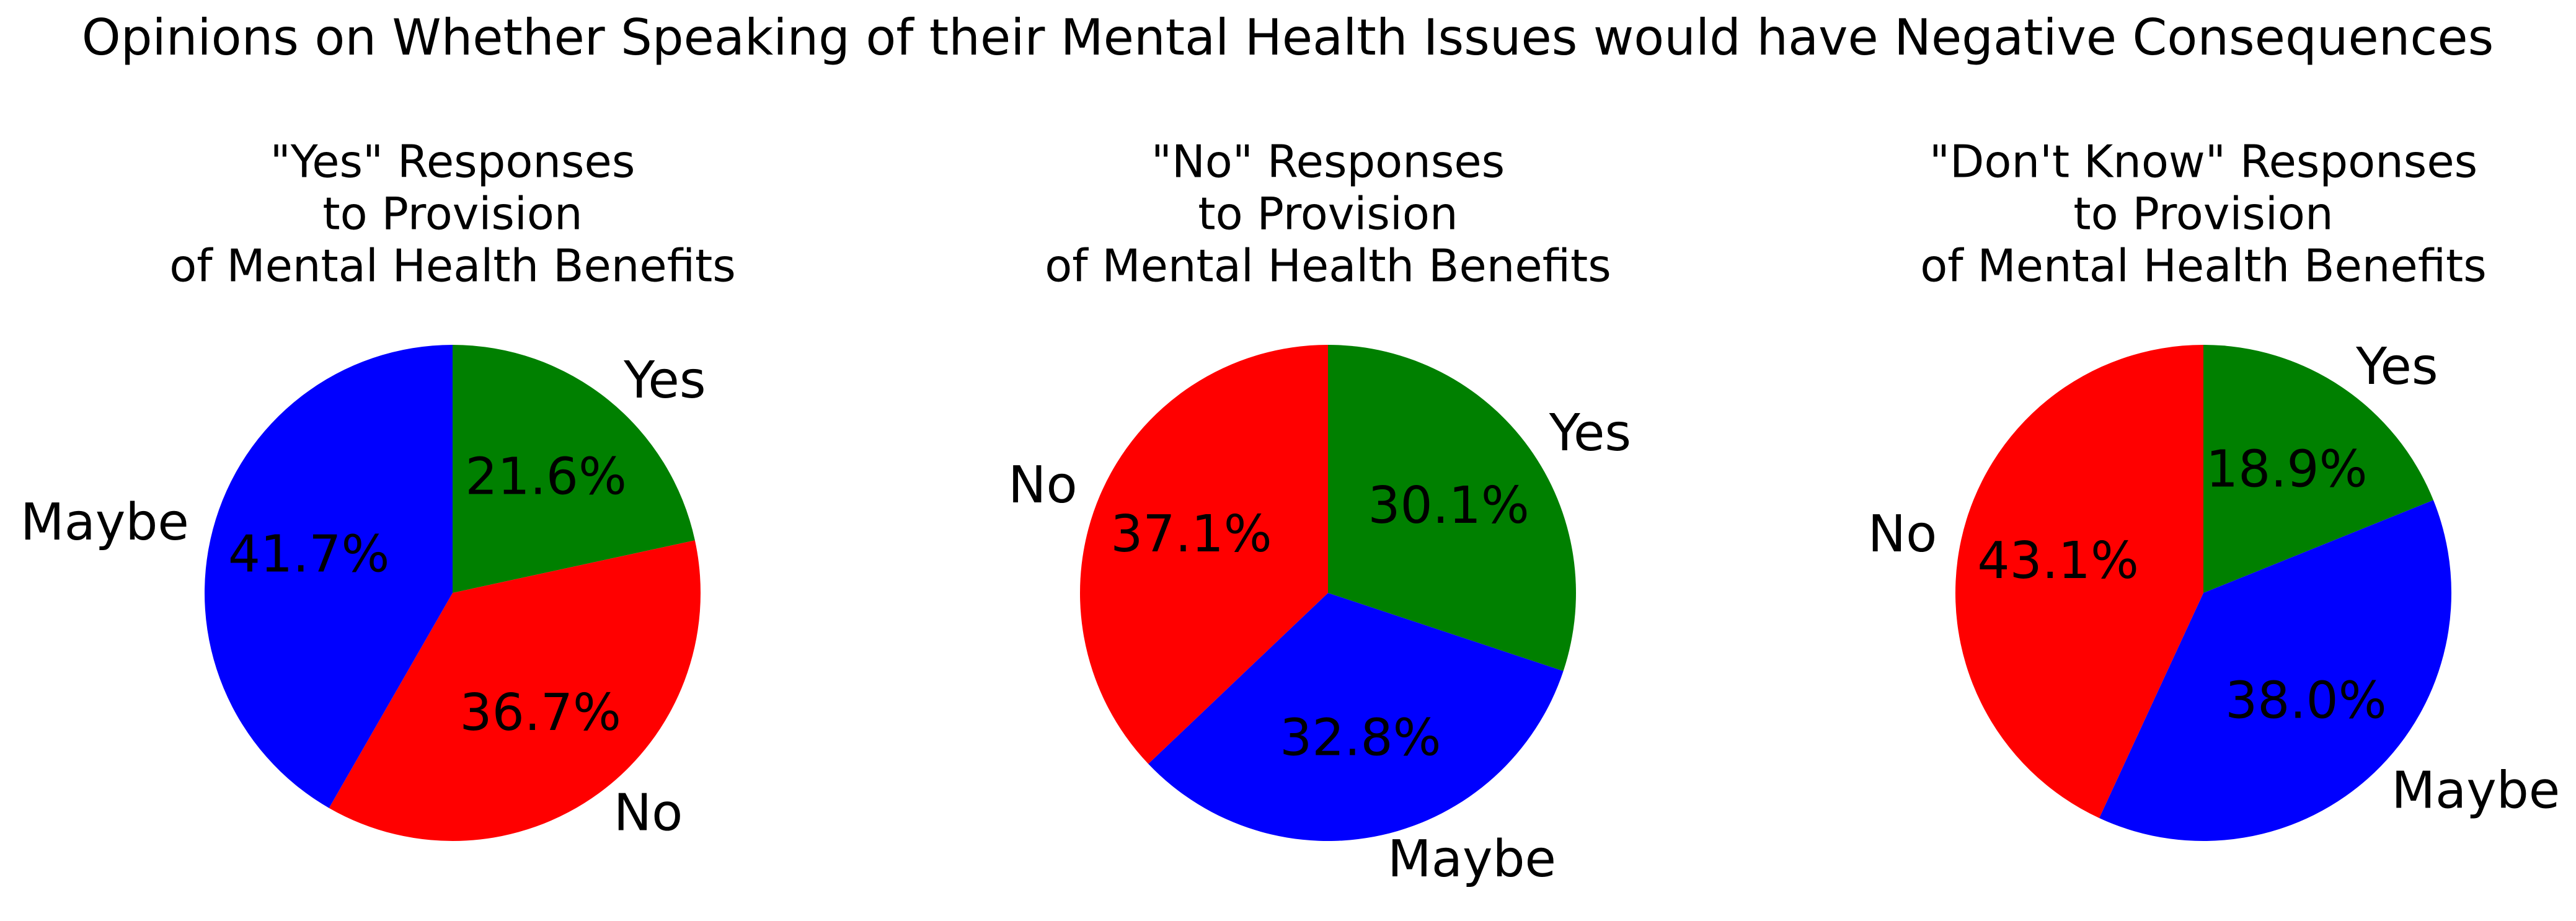 This screenshot has width=2576, height=921. What do you see at coordinates (1328, 162) in the screenshot?
I see `chart-title-line: "No" Responses` at bounding box center [1328, 162].